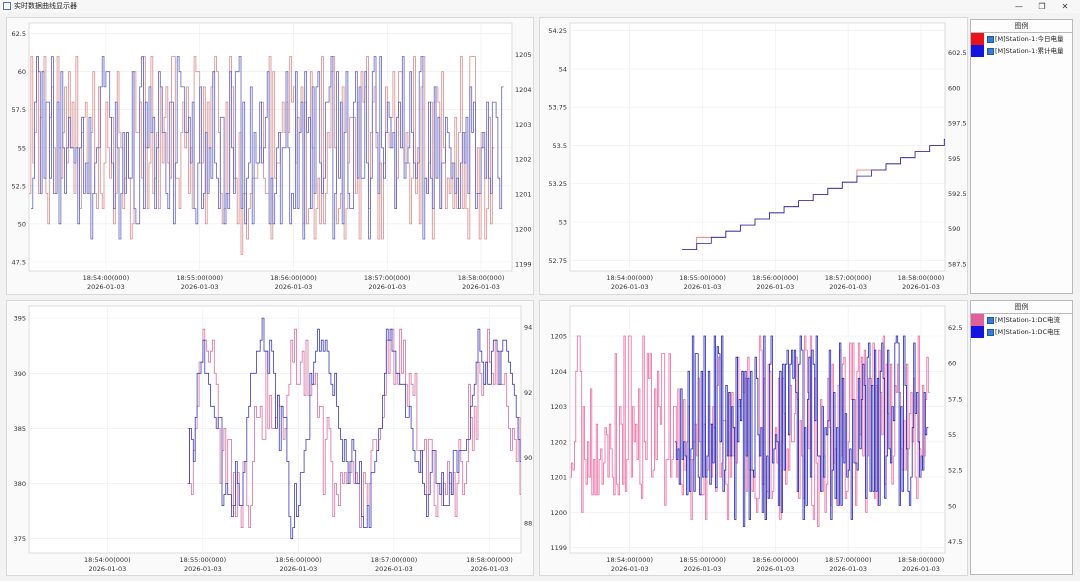  What do you see at coordinates (1065, 6) in the screenshot?
I see `close-button: ✕` at bounding box center [1065, 6].